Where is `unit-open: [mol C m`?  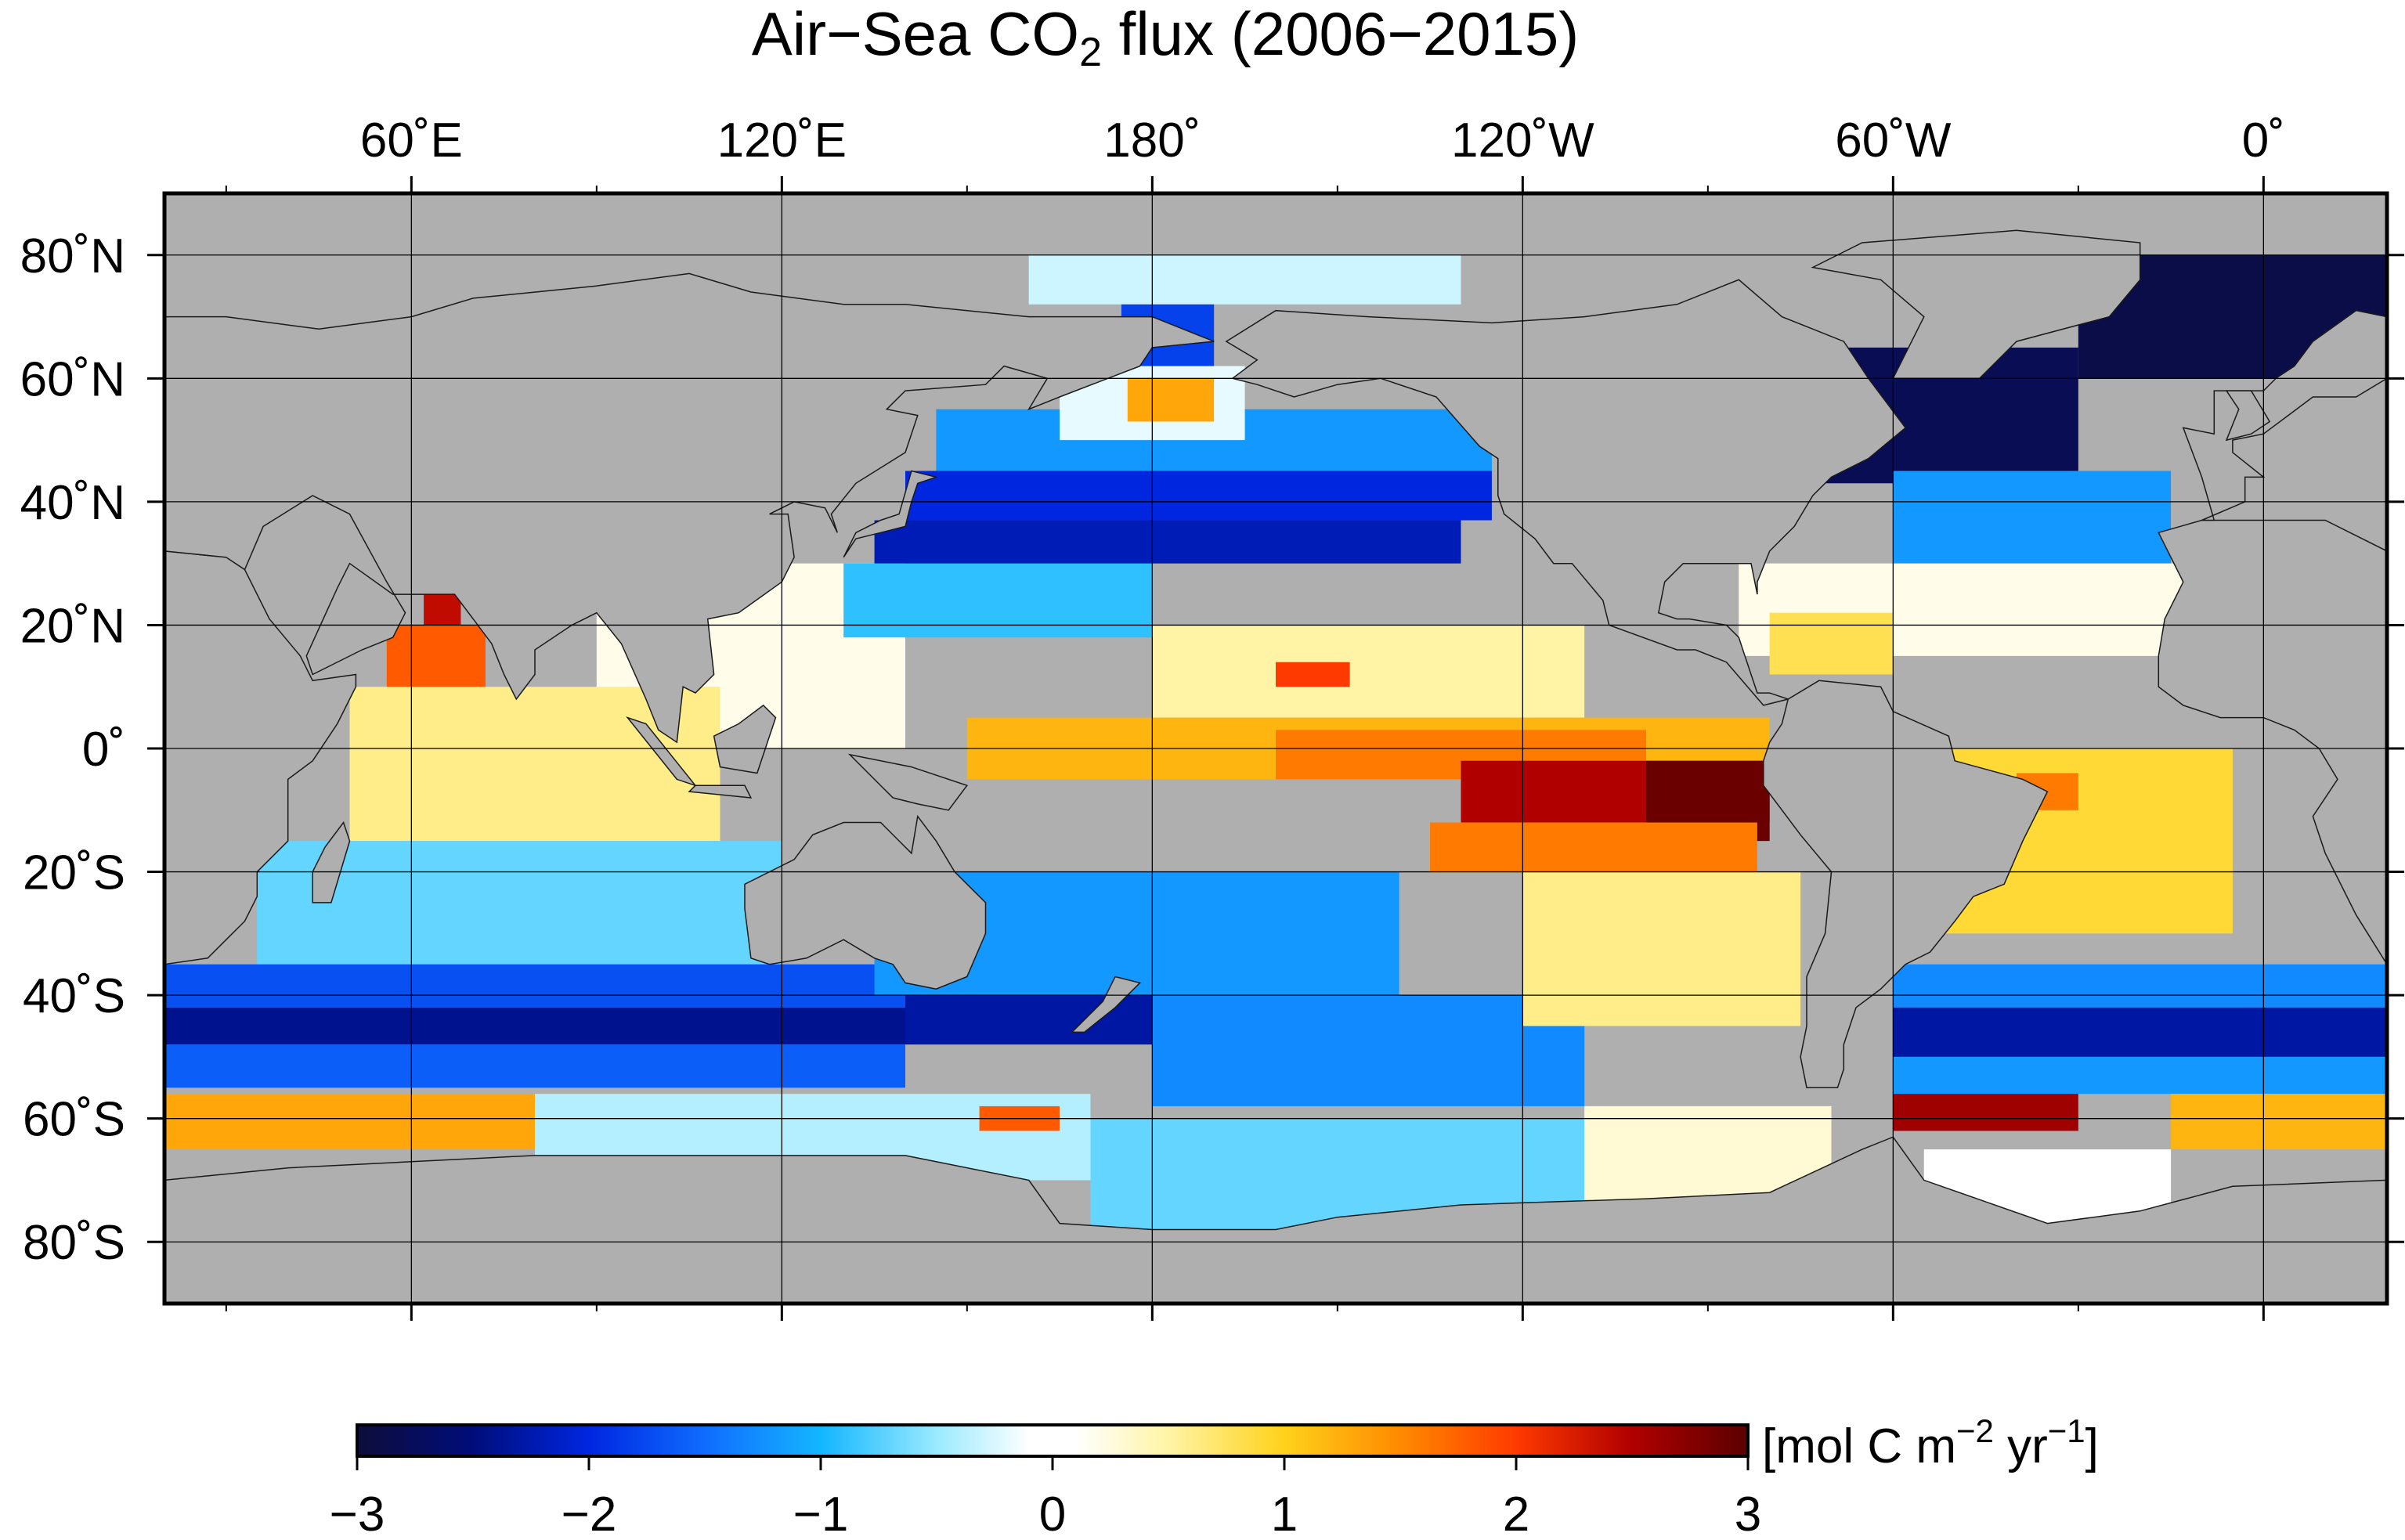
unit-open: [mol C m is located at coordinates (1859, 1446).